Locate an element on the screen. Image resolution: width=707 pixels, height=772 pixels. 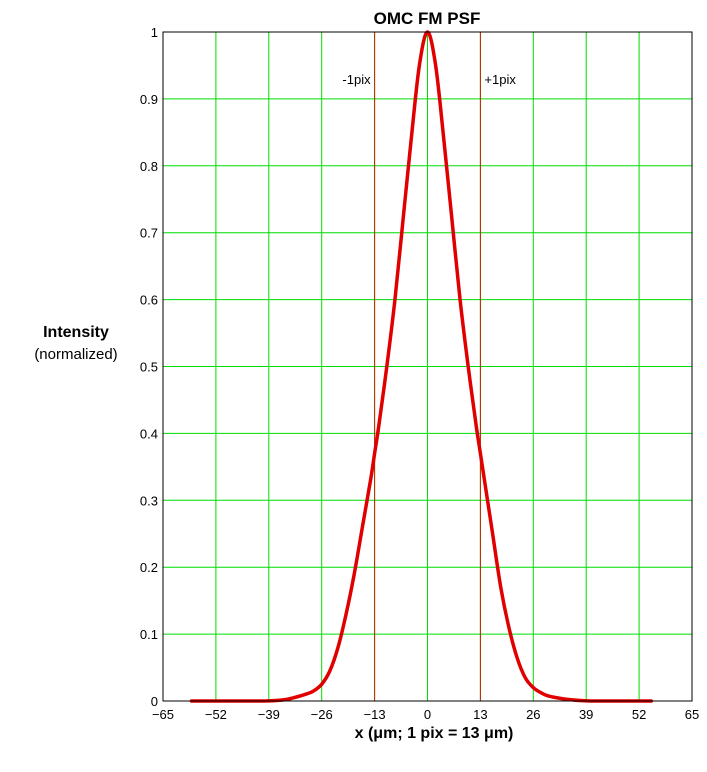
y-tick-label: 0.1 is located at coordinates (149, 634).